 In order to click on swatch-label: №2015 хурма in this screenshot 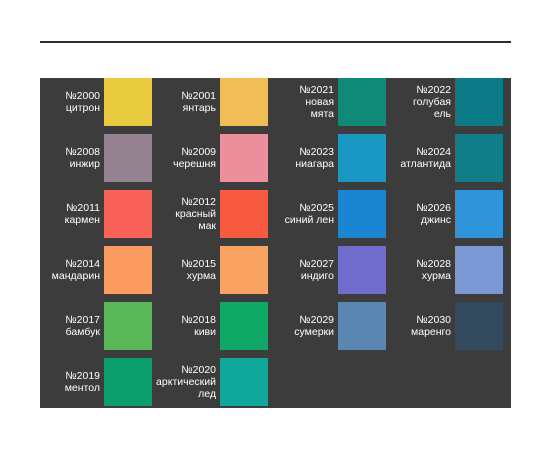, I will do `click(186, 270)`.